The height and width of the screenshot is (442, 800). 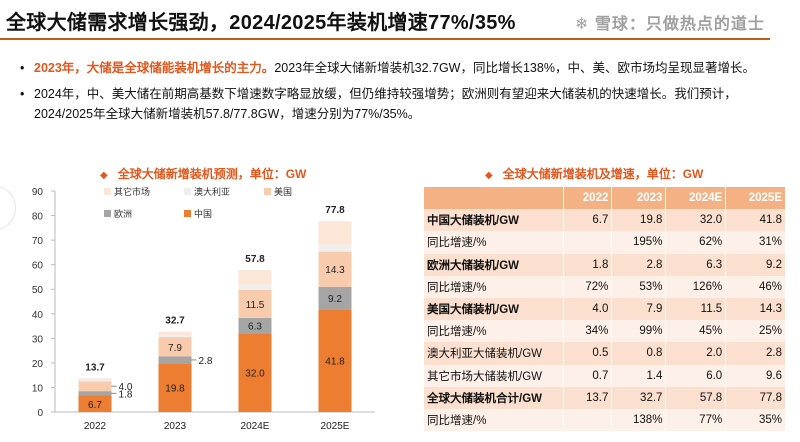 I want to click on table-cell: 34%, so click(x=588, y=331).